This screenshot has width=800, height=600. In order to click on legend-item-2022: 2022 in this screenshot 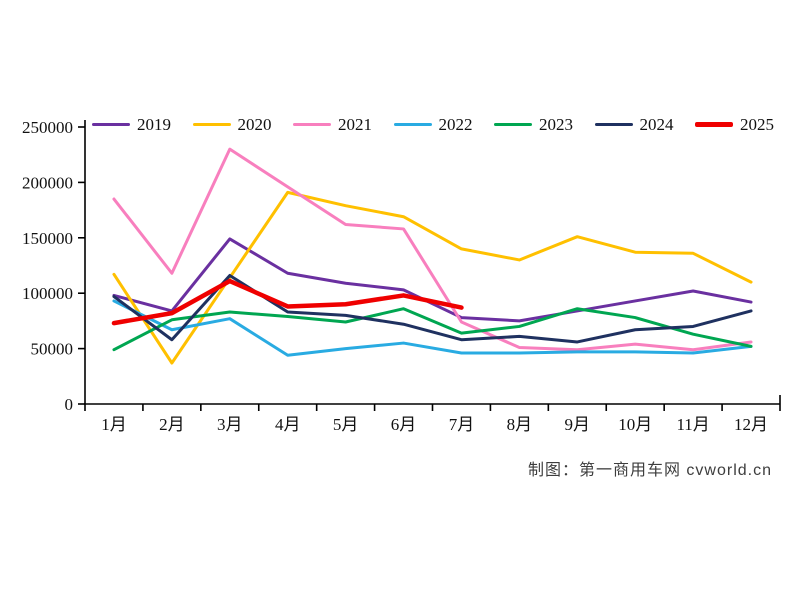, I will do `click(433, 124)`.